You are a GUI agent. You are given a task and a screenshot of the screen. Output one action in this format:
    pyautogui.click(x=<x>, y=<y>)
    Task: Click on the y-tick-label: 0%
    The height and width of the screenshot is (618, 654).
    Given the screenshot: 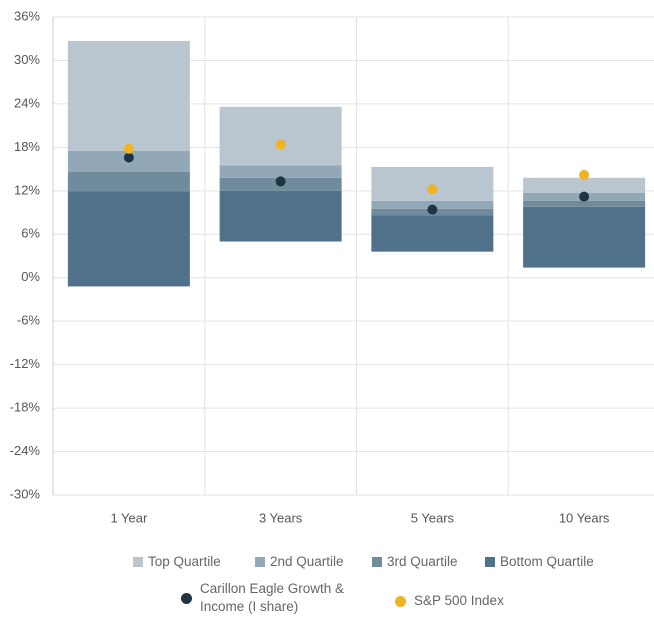 What is the action you would take?
    pyautogui.click(x=30, y=276)
    